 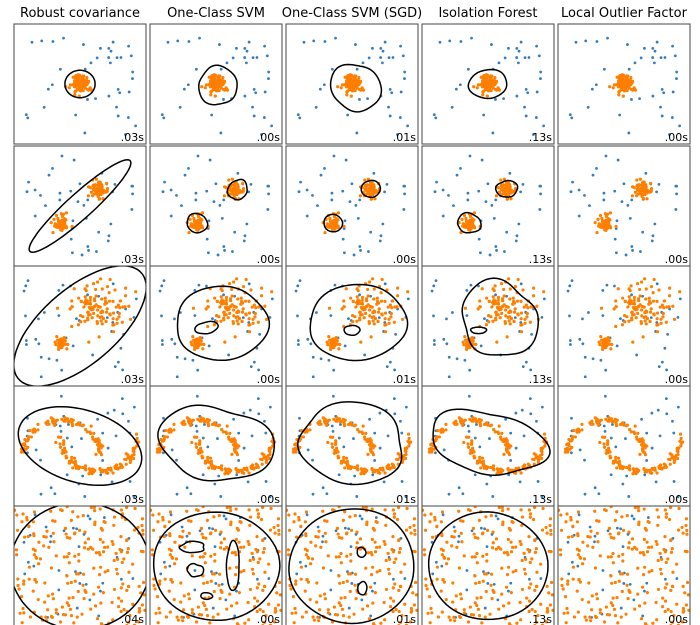 What do you see at coordinates (352, 84) in the screenshot?
I see `subplot-panel: .01s` at bounding box center [352, 84].